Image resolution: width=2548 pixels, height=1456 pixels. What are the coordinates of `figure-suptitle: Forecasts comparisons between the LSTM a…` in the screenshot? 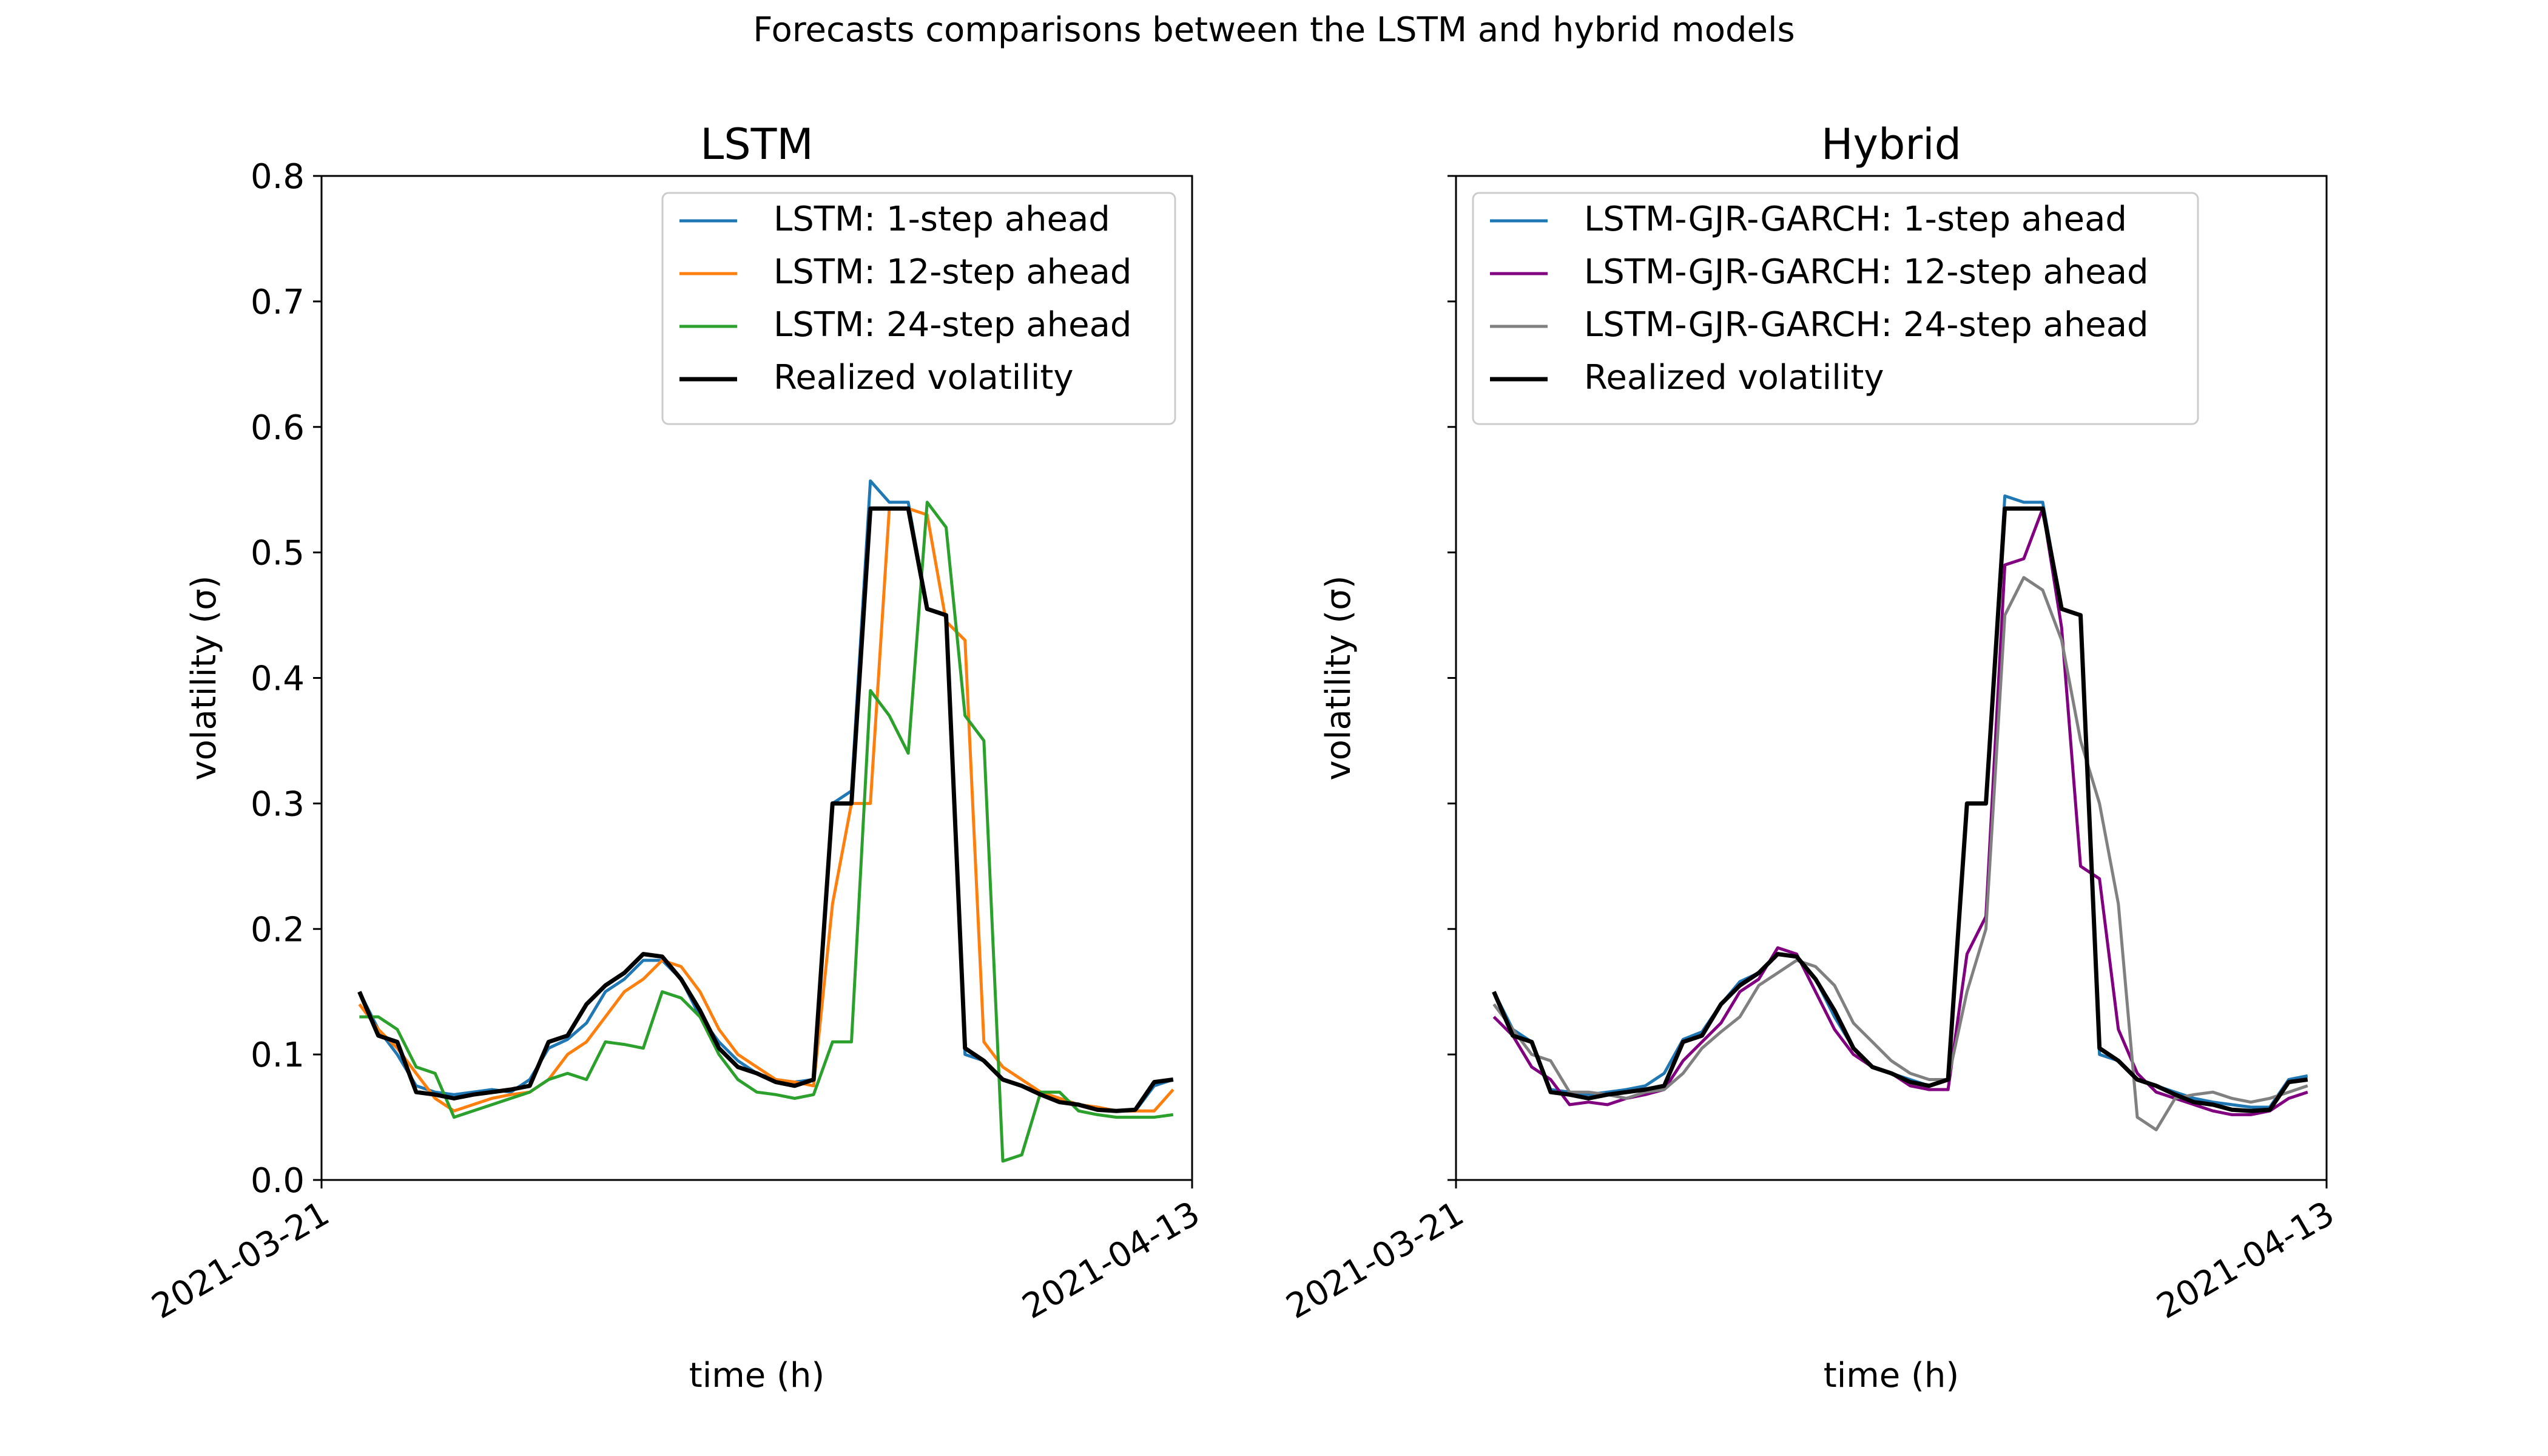 It's located at (1274, 30).